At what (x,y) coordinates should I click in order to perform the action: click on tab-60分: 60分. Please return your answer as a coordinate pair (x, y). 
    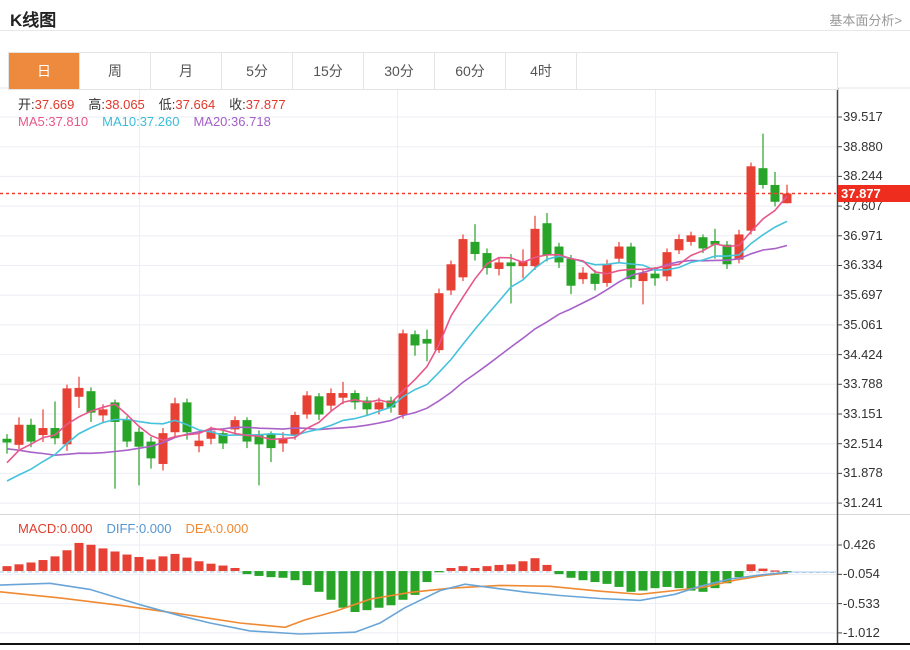
    Looking at the image, I should click on (470, 71).